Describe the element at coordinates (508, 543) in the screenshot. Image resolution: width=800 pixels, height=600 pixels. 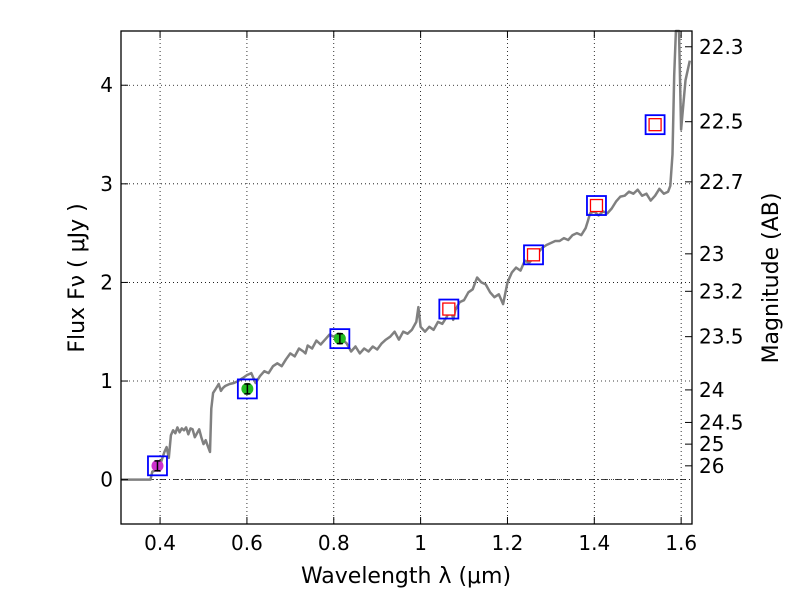
I see `x-tick-label: 1.2` at that location.